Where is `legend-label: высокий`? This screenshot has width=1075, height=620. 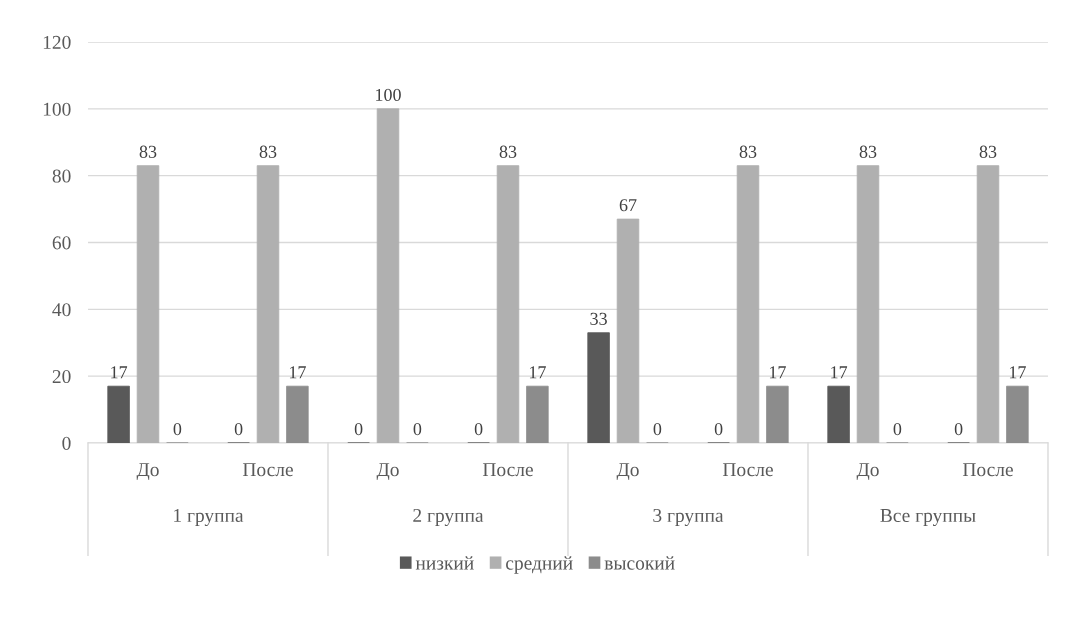
legend-label: высокий is located at coordinates (639, 563).